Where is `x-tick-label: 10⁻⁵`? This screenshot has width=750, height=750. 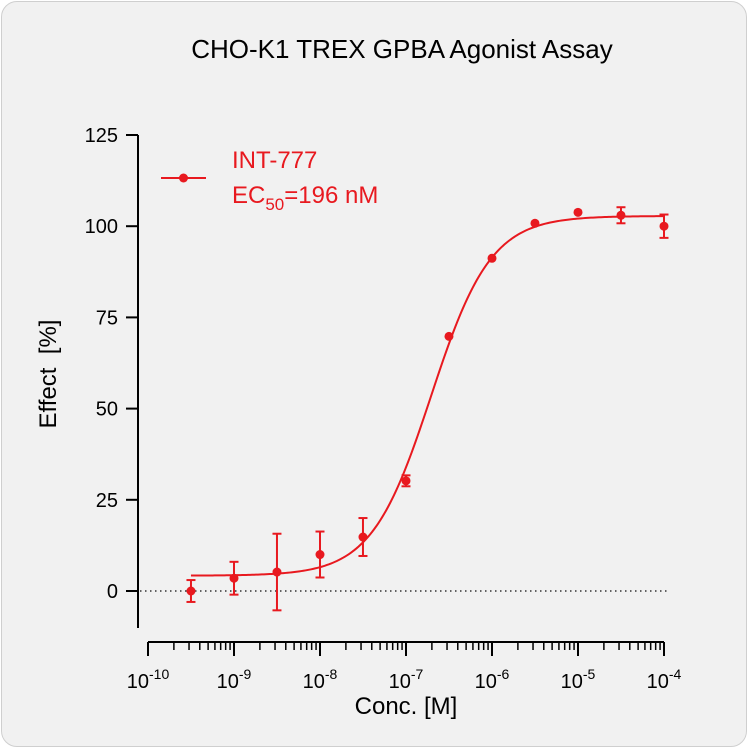 x-tick-label: 10⁻⁵ is located at coordinates (578, 679).